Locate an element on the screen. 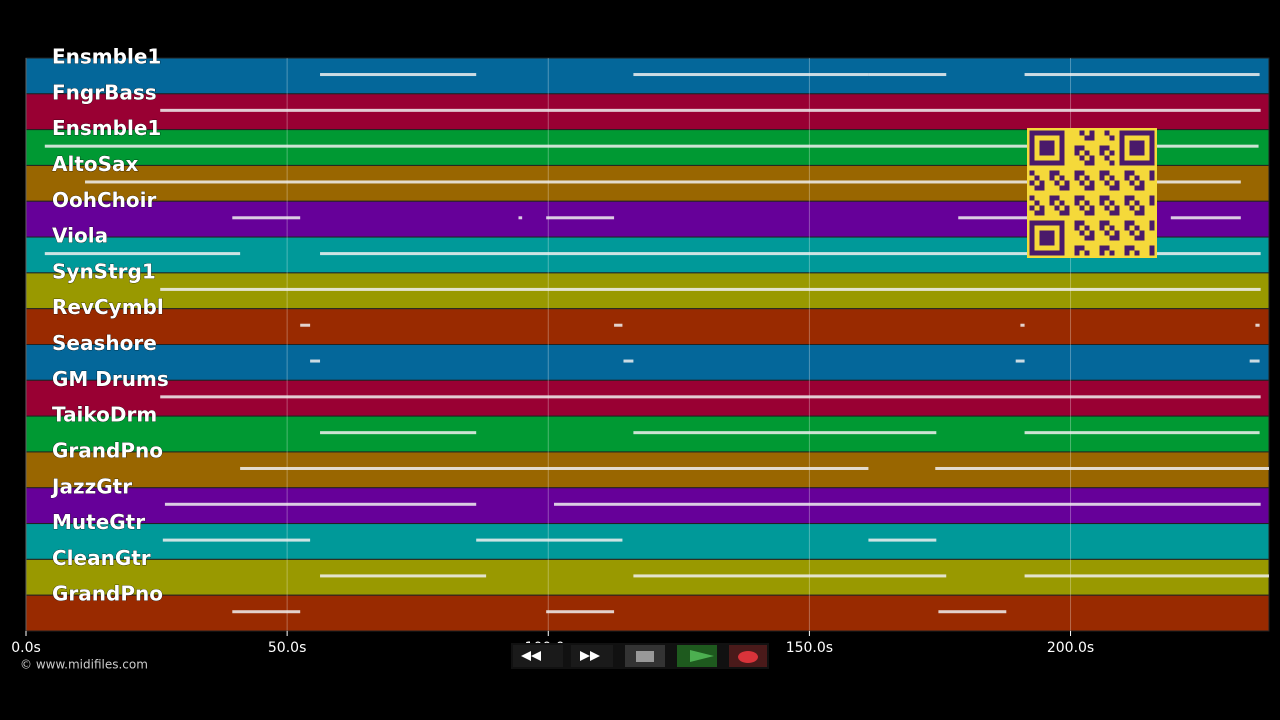  record-button is located at coordinates (748, 656).